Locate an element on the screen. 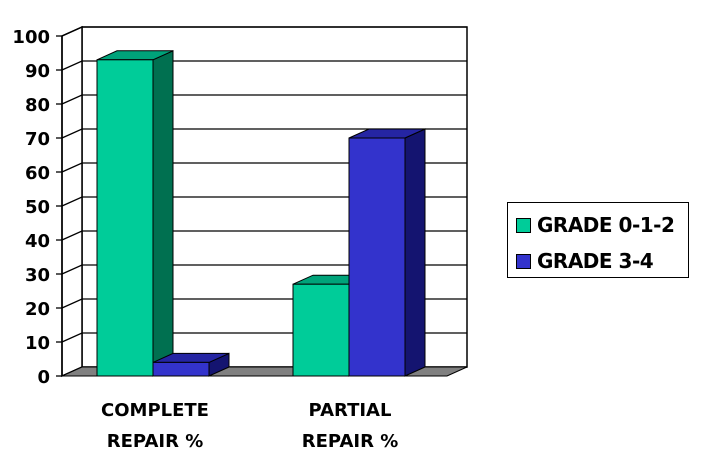 The width and height of the screenshot is (708, 460). legend-item-grade-0-1-2: GRADE 0-1-2 is located at coordinates (595, 225).